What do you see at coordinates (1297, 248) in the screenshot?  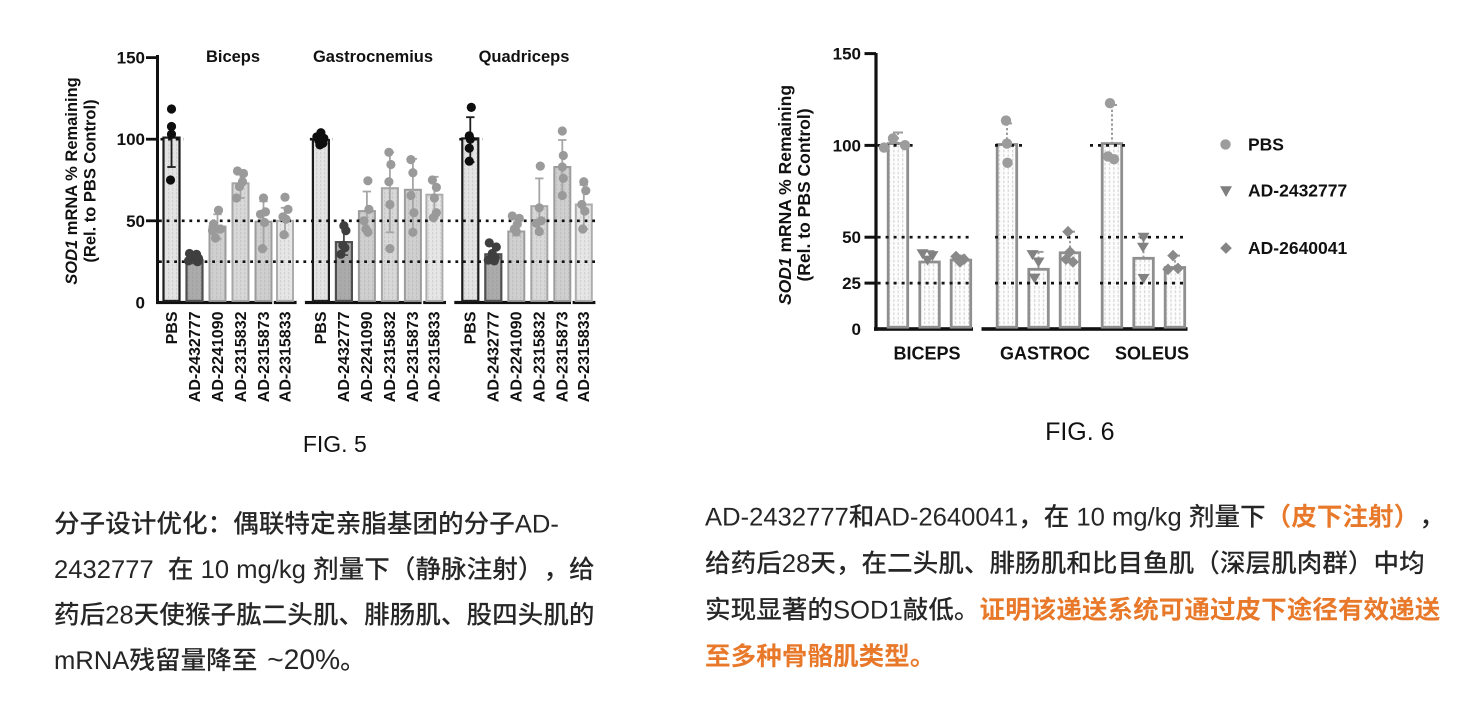 I see `svg-text: AD-2640041` at bounding box center [1297, 248].